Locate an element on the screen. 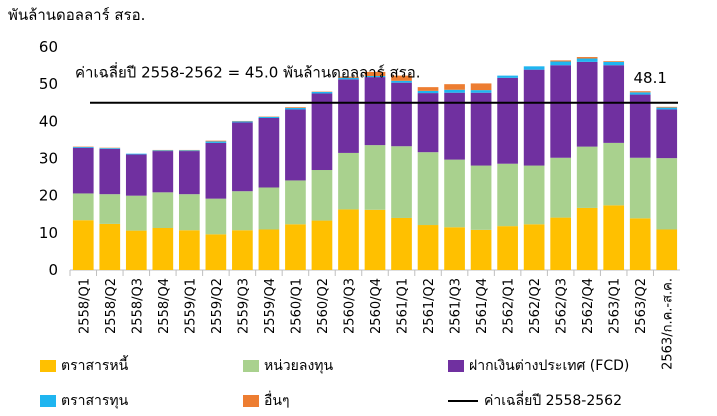 The image size is (717, 416). x-tick-label: 2560/Q3 is located at coordinates (349, 306).